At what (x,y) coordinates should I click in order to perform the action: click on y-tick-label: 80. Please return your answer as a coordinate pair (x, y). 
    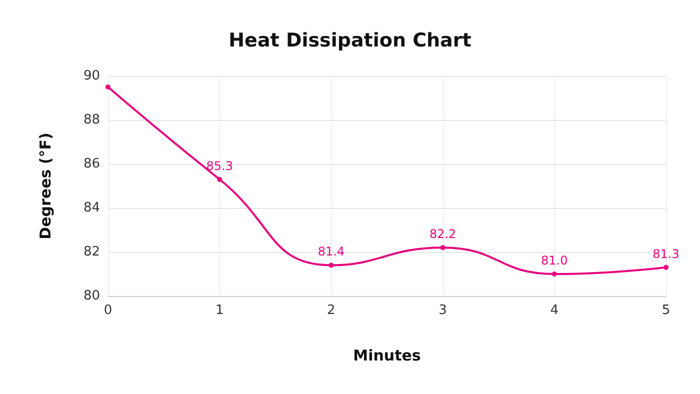
    Looking at the image, I should click on (91, 296).